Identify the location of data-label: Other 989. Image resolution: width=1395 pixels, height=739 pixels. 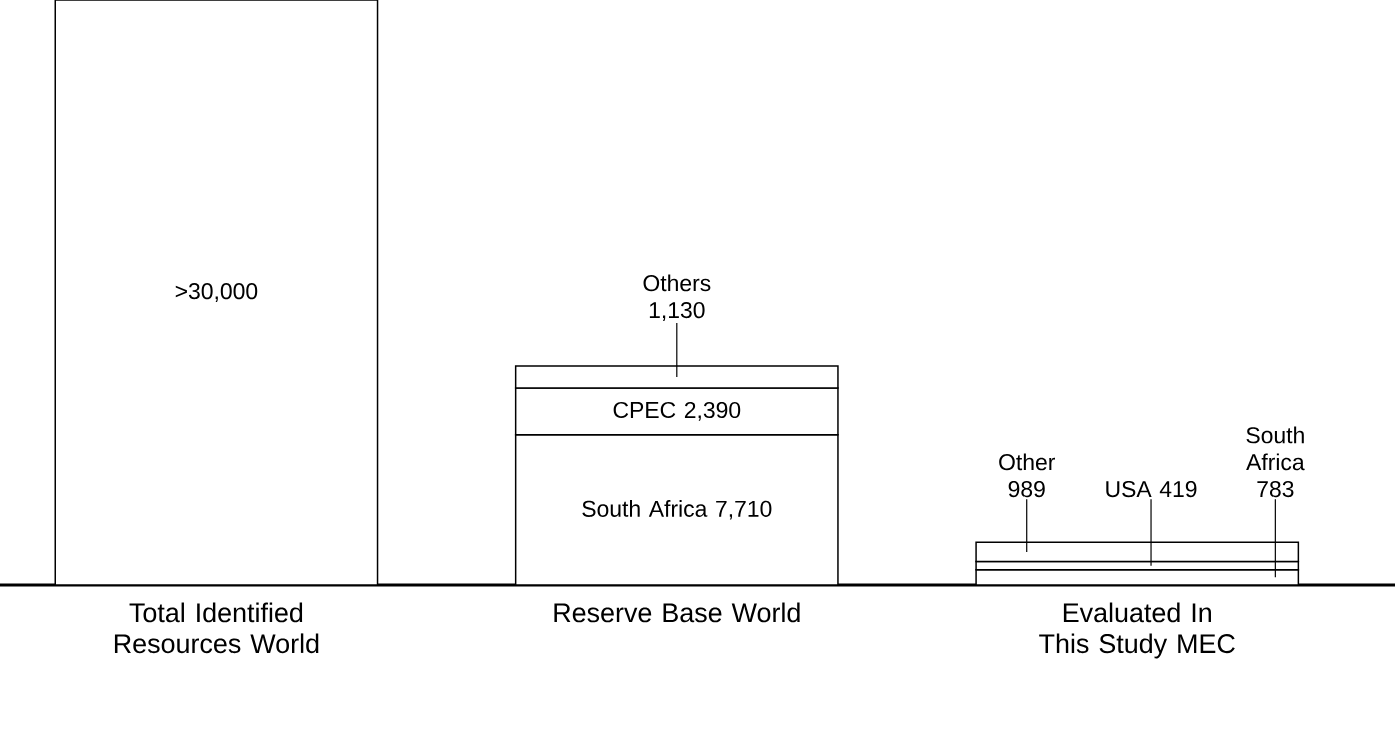
(1027, 475).